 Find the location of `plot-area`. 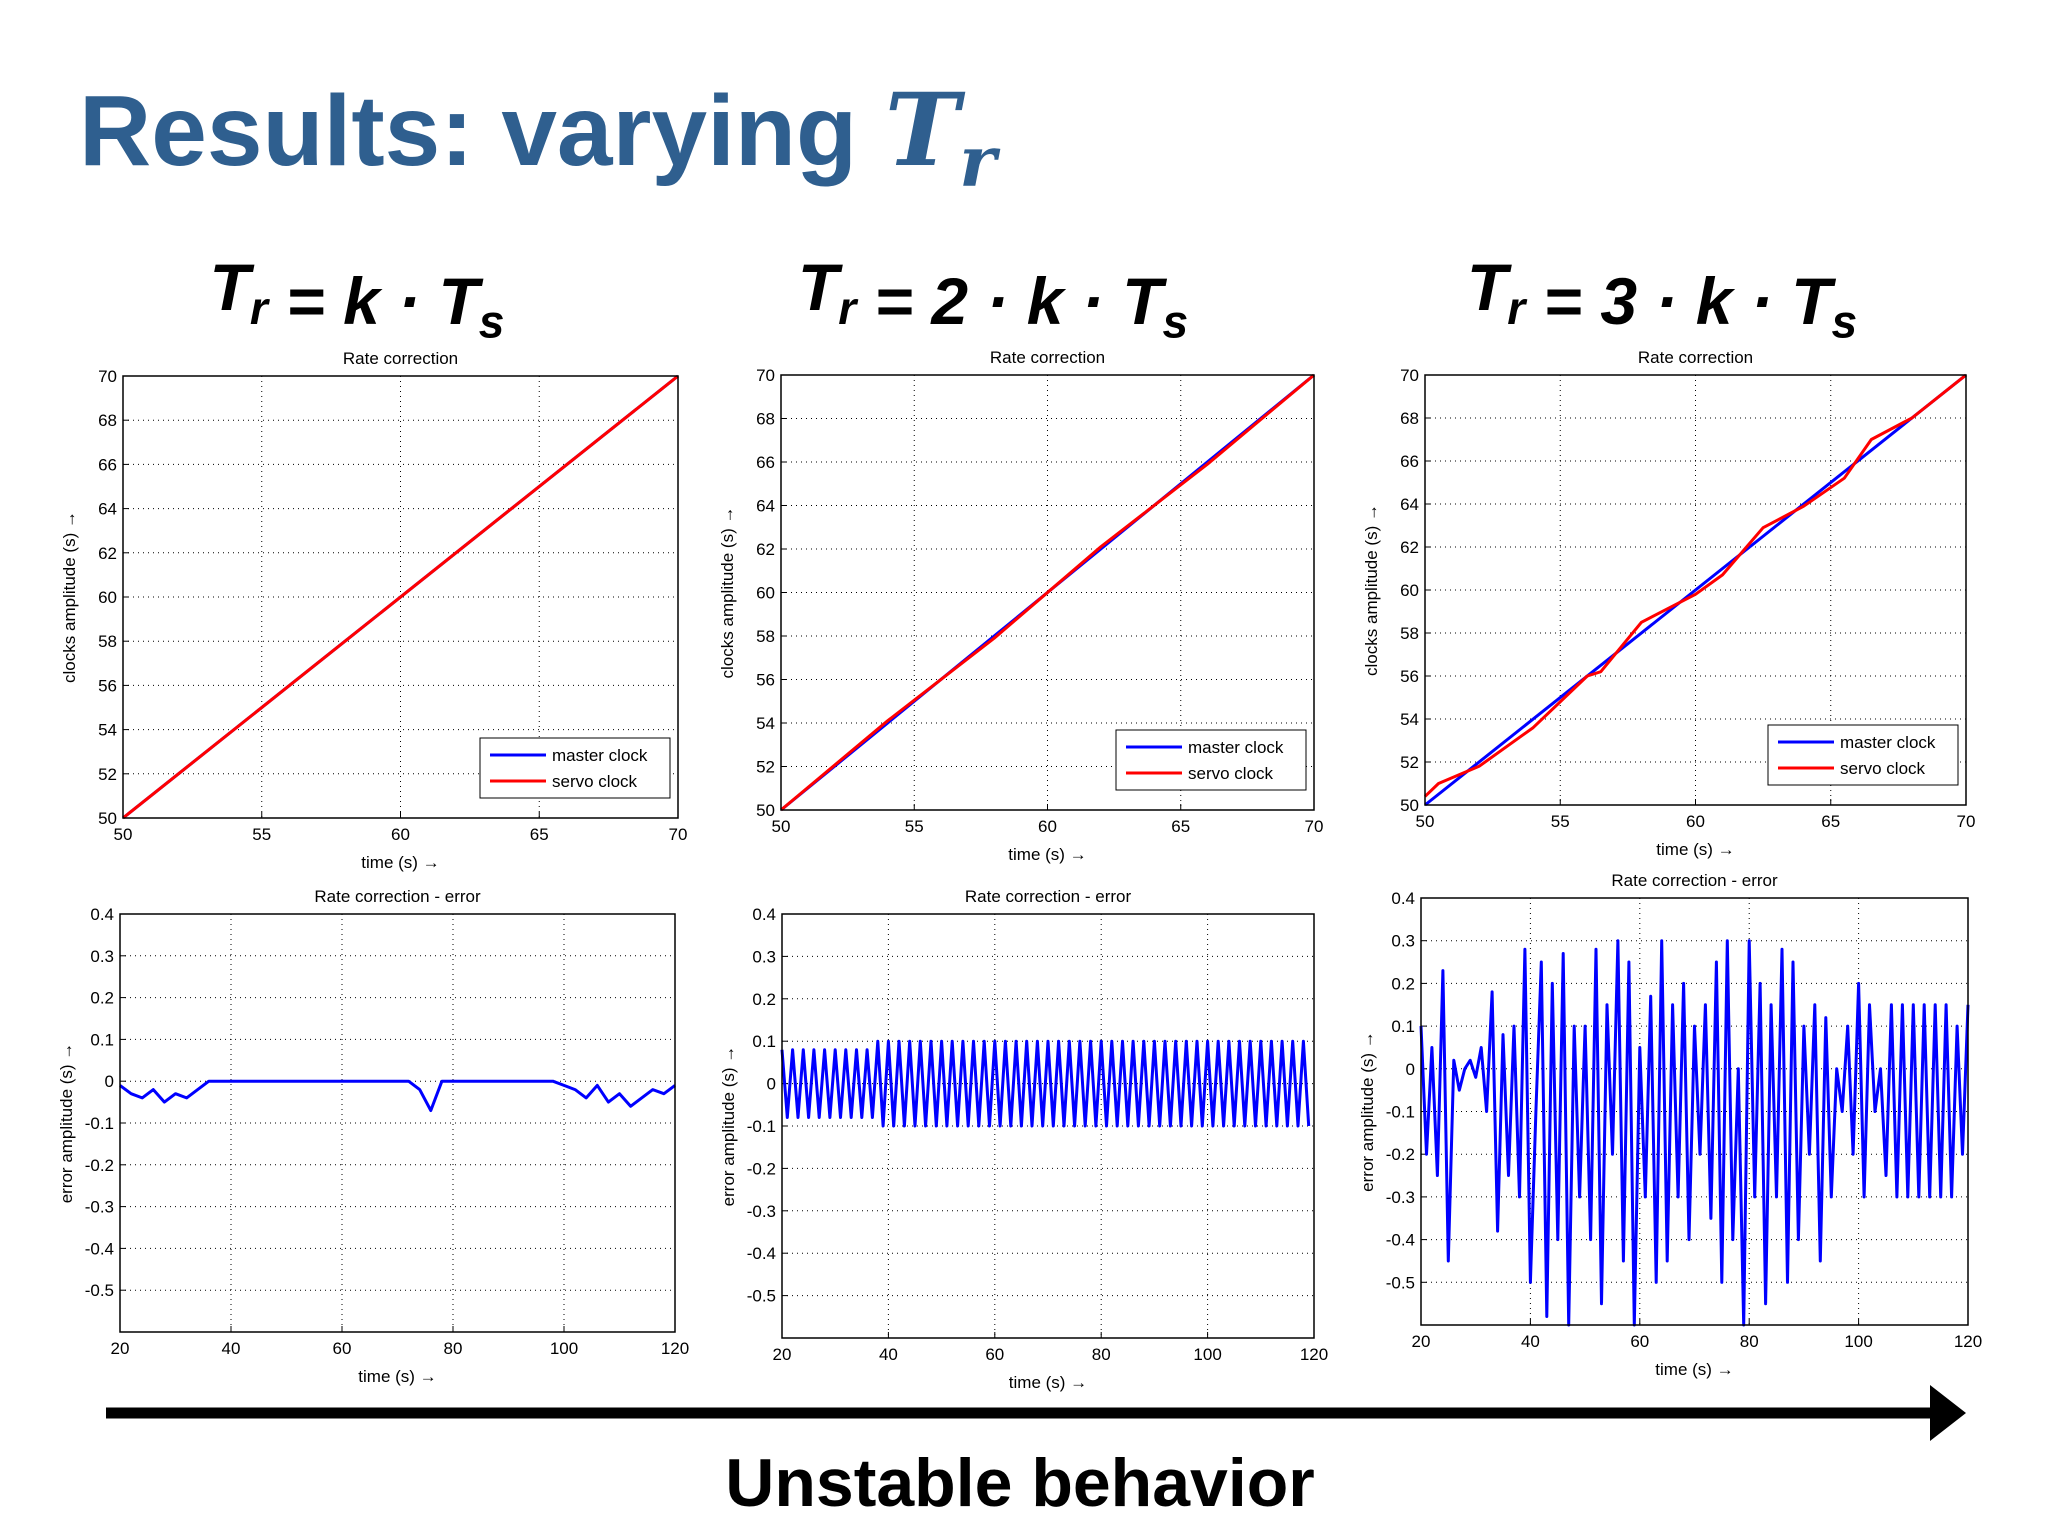

plot-area is located at coordinates (1694, 1111).